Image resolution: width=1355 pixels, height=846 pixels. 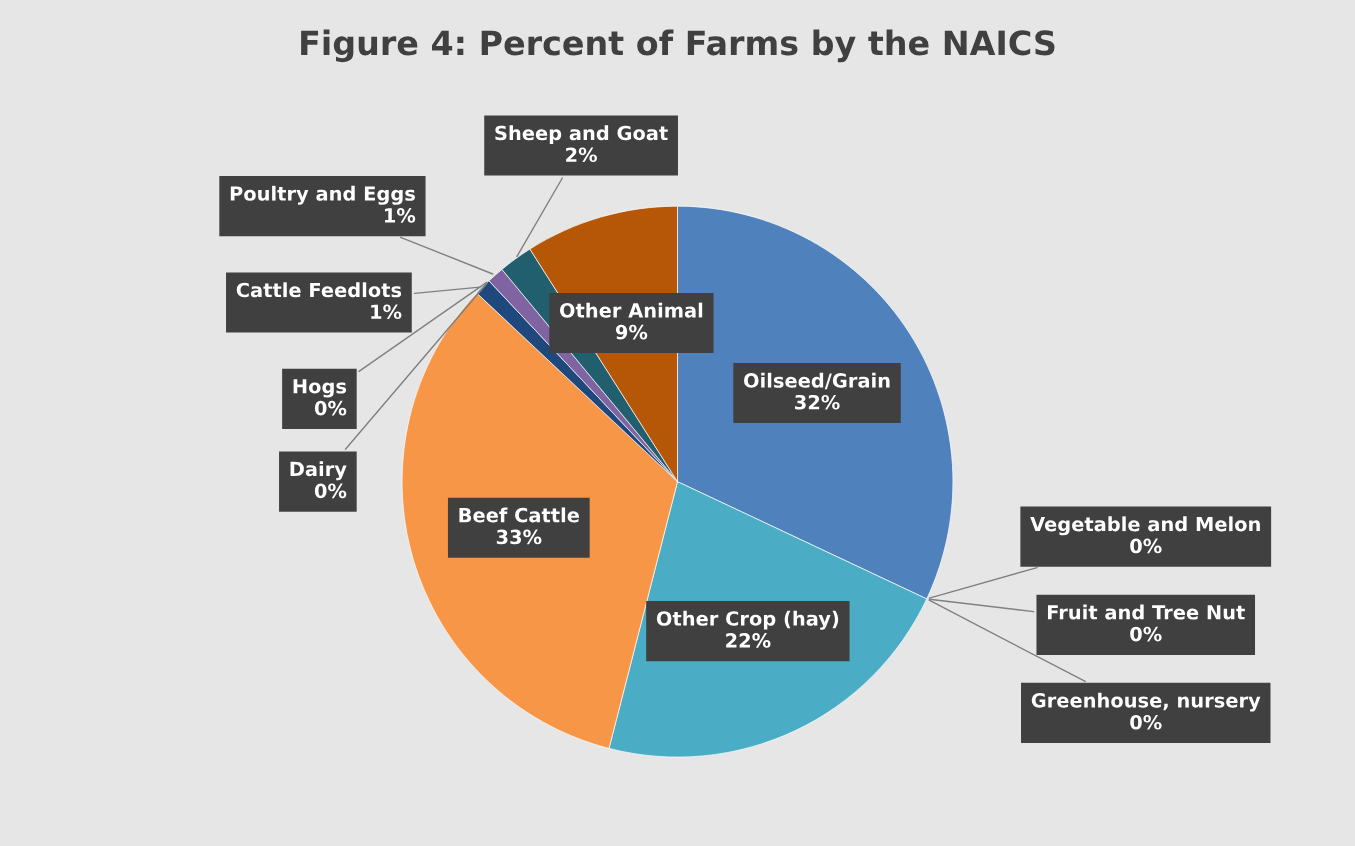 What do you see at coordinates (678, 46) in the screenshot?
I see `chart-title: Figure 4: Percent of Farms by the NAICS` at bounding box center [678, 46].